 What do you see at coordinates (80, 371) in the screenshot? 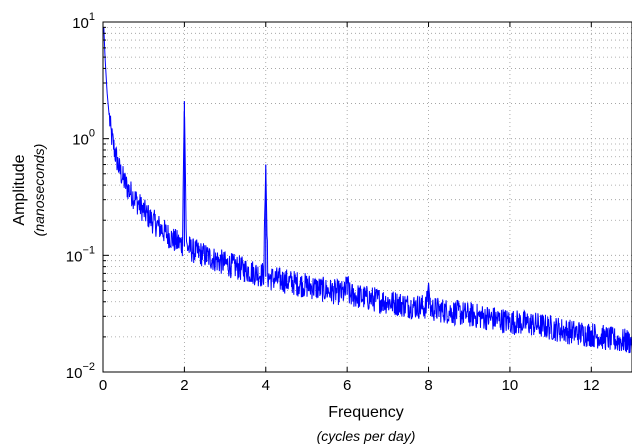
I see `y-tick-label: 10⁻²` at bounding box center [80, 371].